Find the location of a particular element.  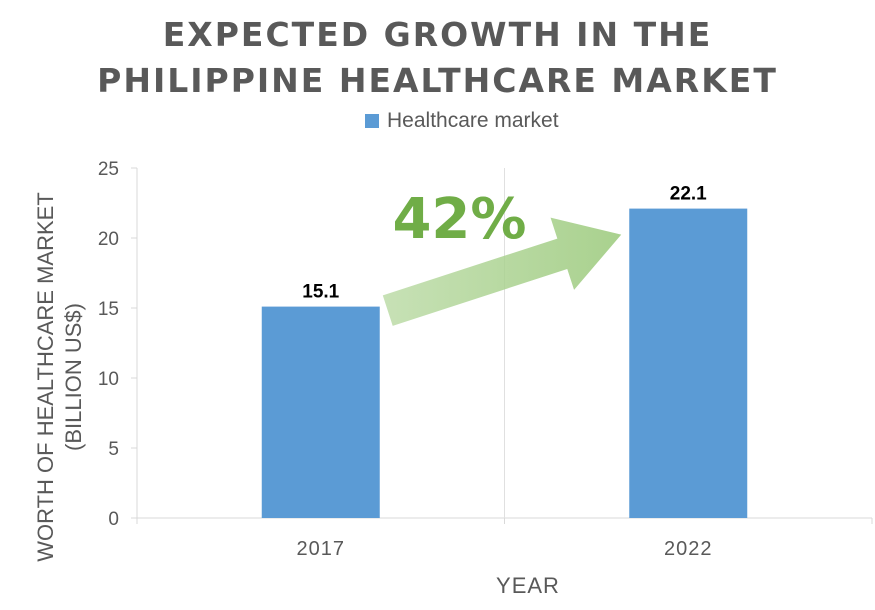

legend-label: Healthcare market is located at coordinates (473, 120).